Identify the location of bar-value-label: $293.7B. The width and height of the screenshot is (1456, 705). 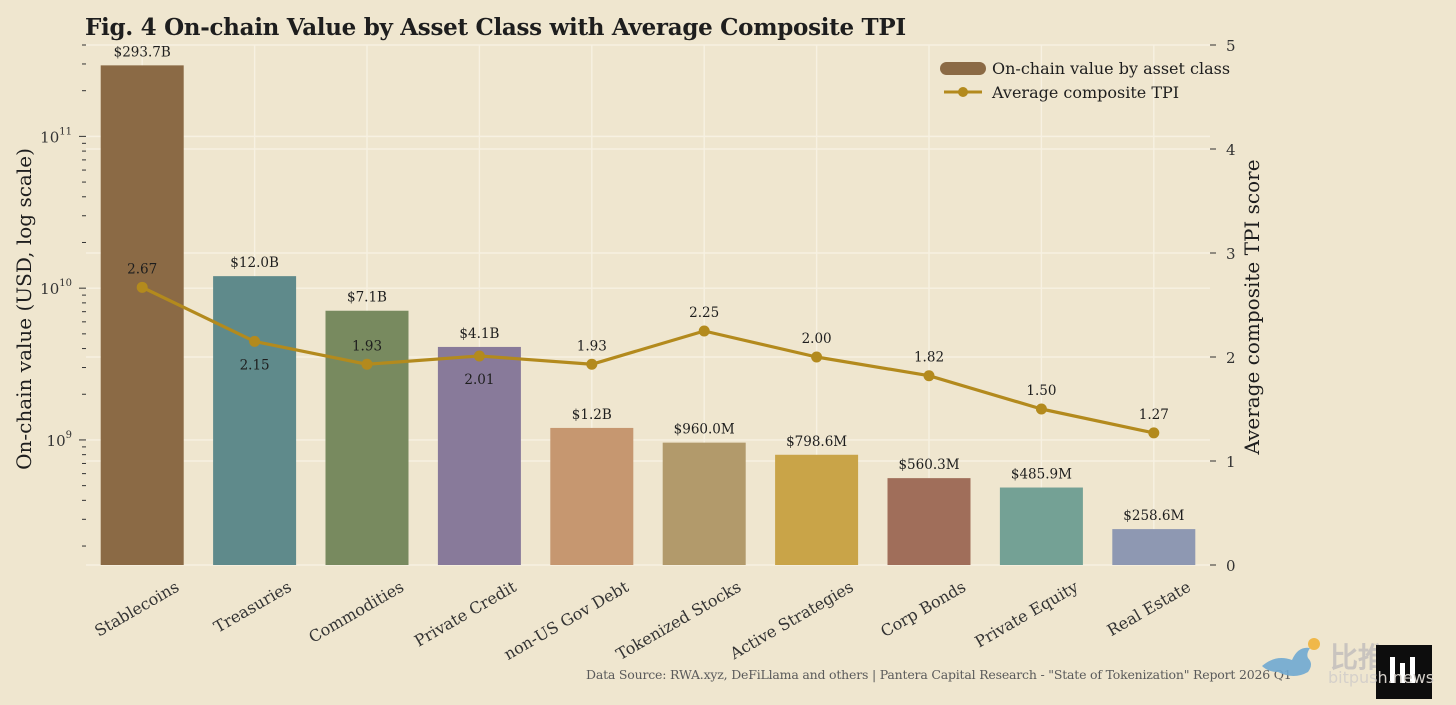
(142, 52).